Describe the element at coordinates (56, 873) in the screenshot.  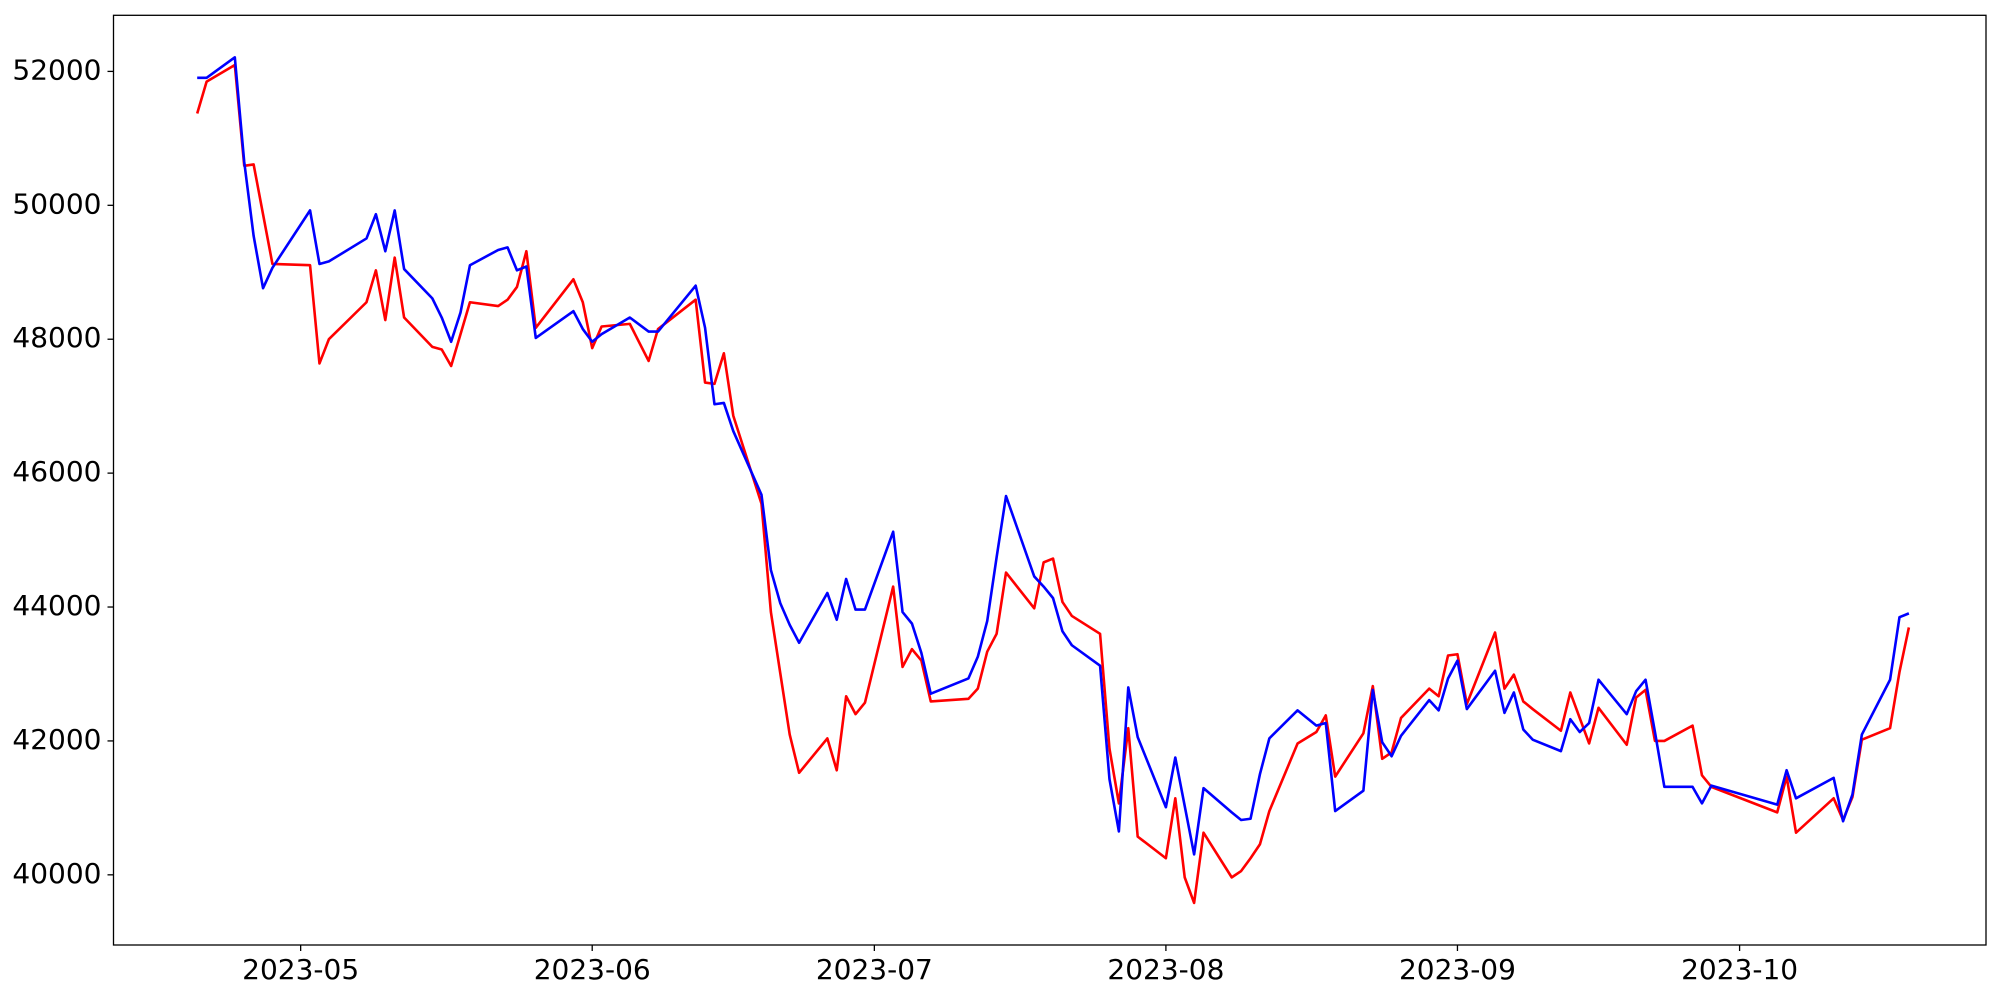
I see `y-tick-label: 40000` at that location.